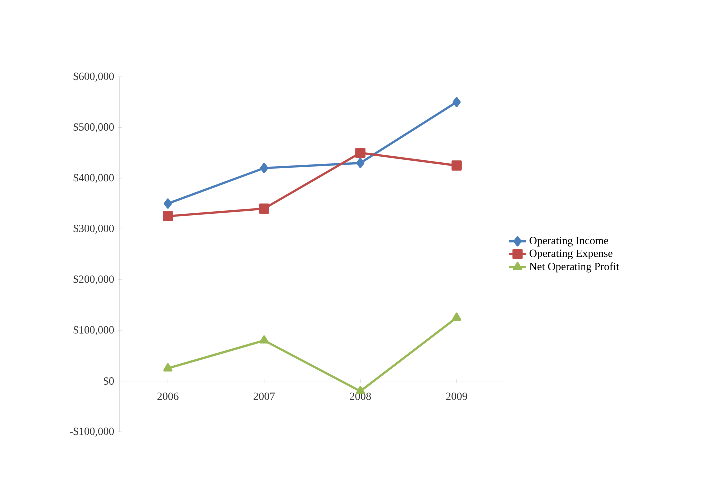 The width and height of the screenshot is (725, 484). I want to click on x-tick-label: 2009, so click(457, 396).